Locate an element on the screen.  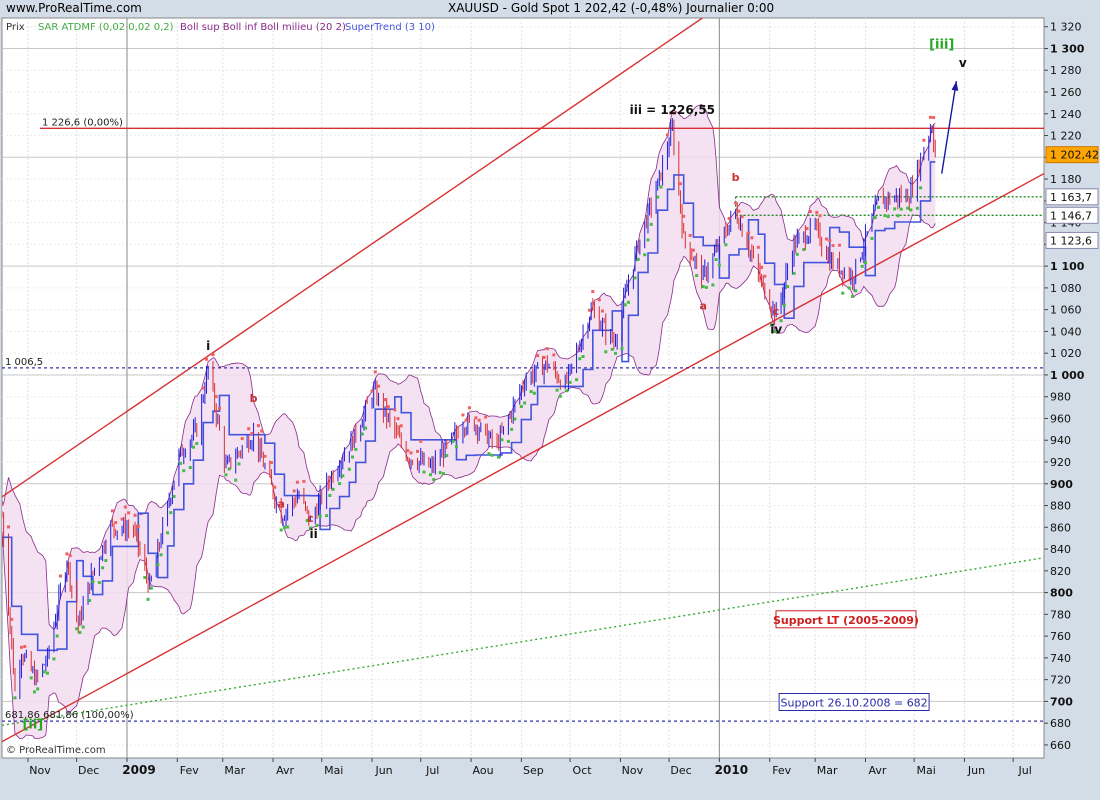
forecast-arrow is located at coordinates (950, 127).